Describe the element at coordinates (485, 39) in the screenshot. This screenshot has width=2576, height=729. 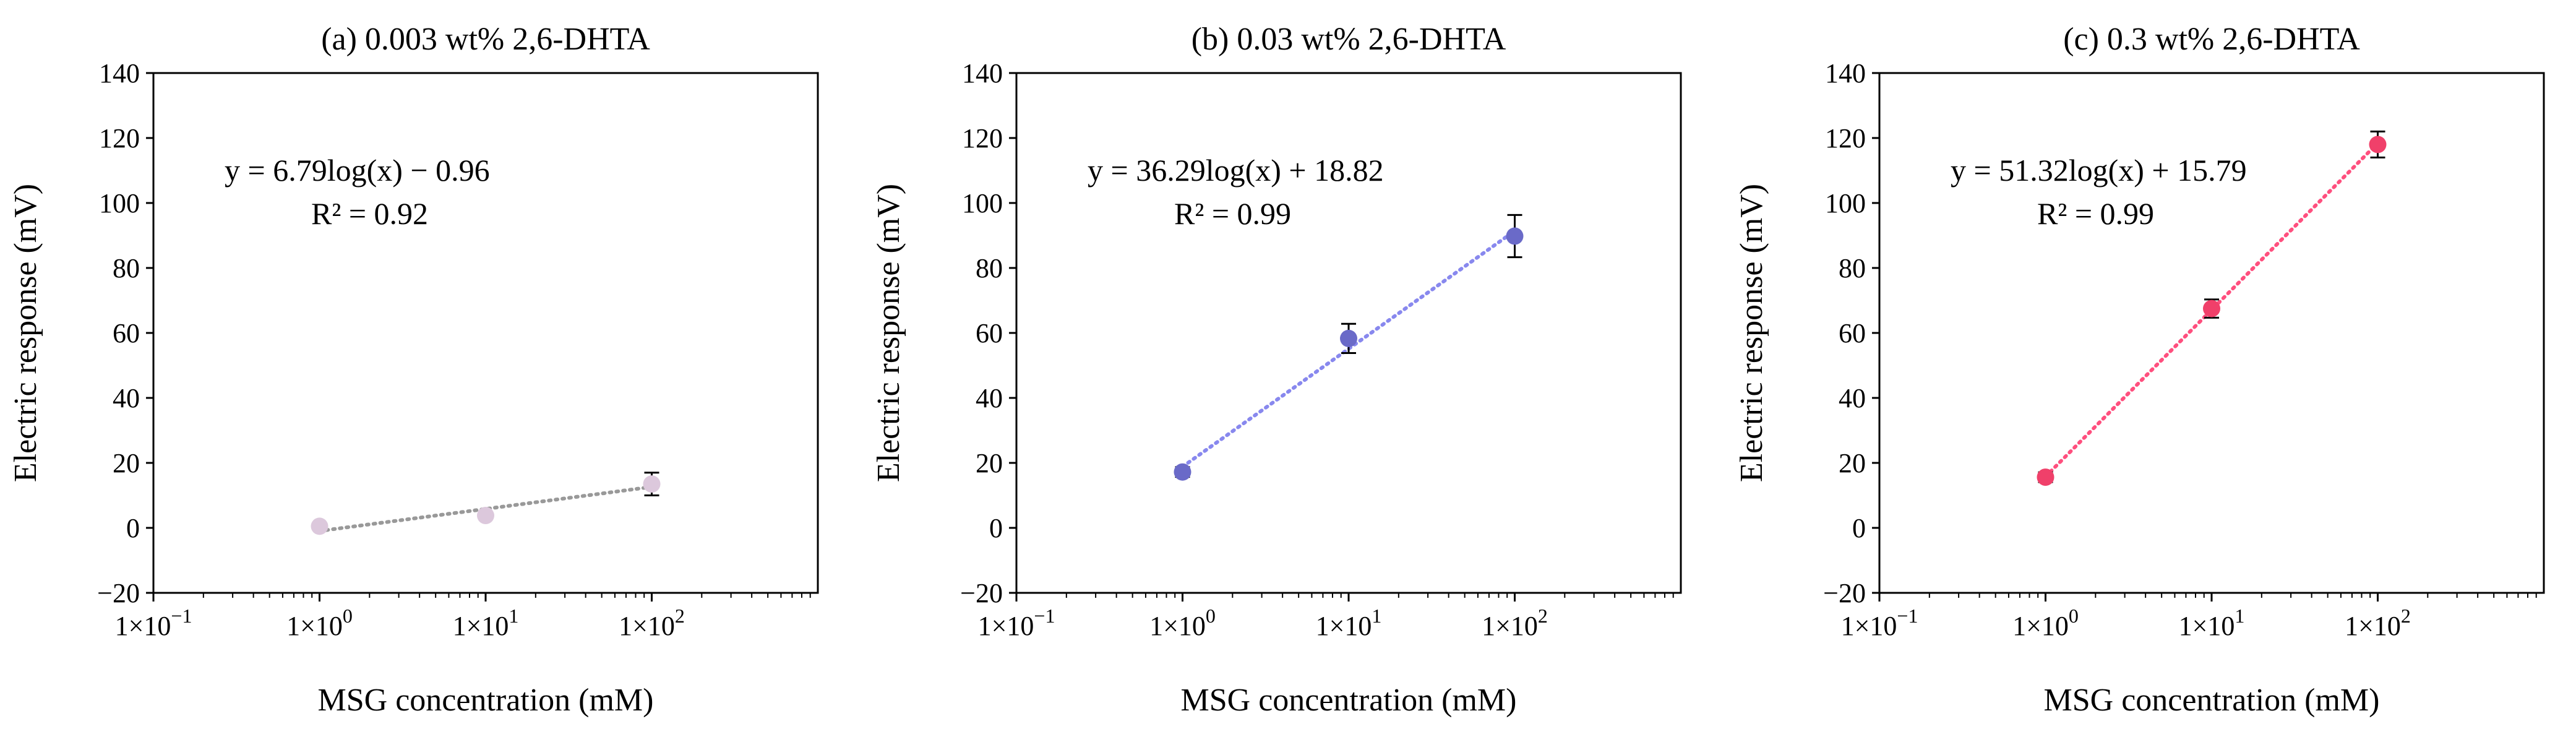
I see `chart-title: (a) 0.003 wt% 2,6-DHTA` at that location.